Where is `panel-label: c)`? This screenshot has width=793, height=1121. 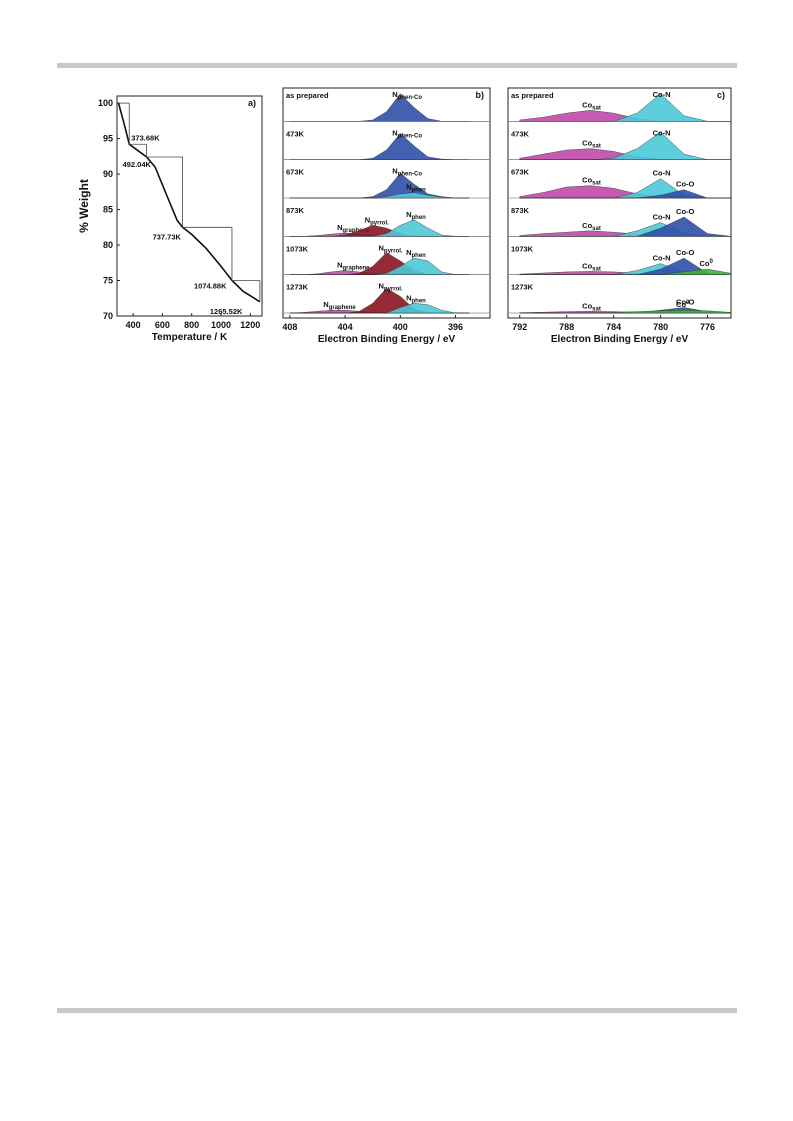 panel-label: c) is located at coordinates (721, 95).